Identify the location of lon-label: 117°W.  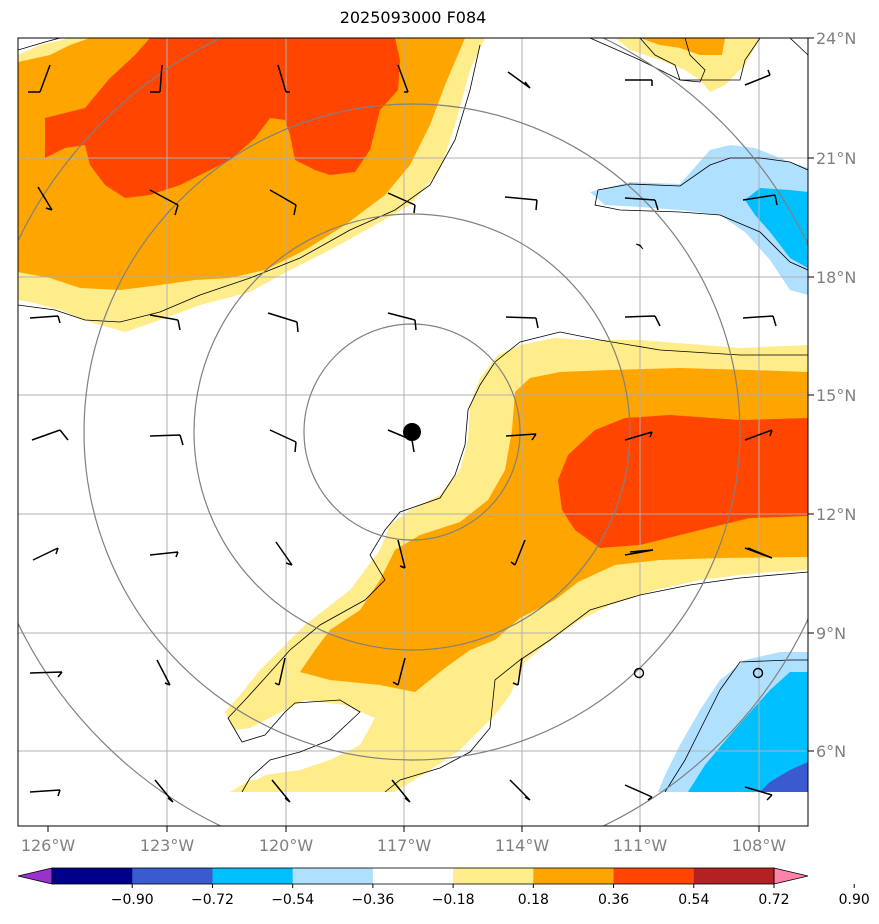
(404, 845).